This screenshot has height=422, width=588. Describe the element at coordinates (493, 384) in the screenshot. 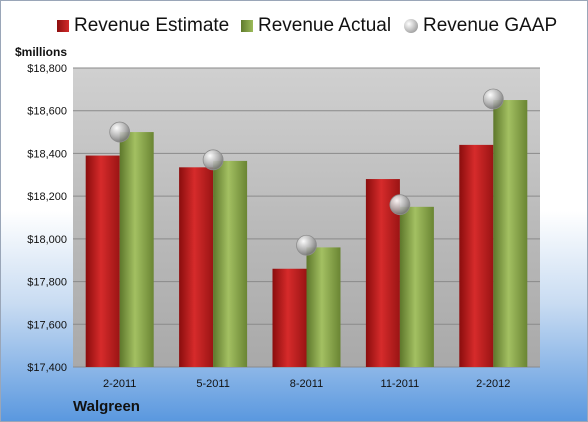

I see `x-tick-label: 2-2012` at that location.